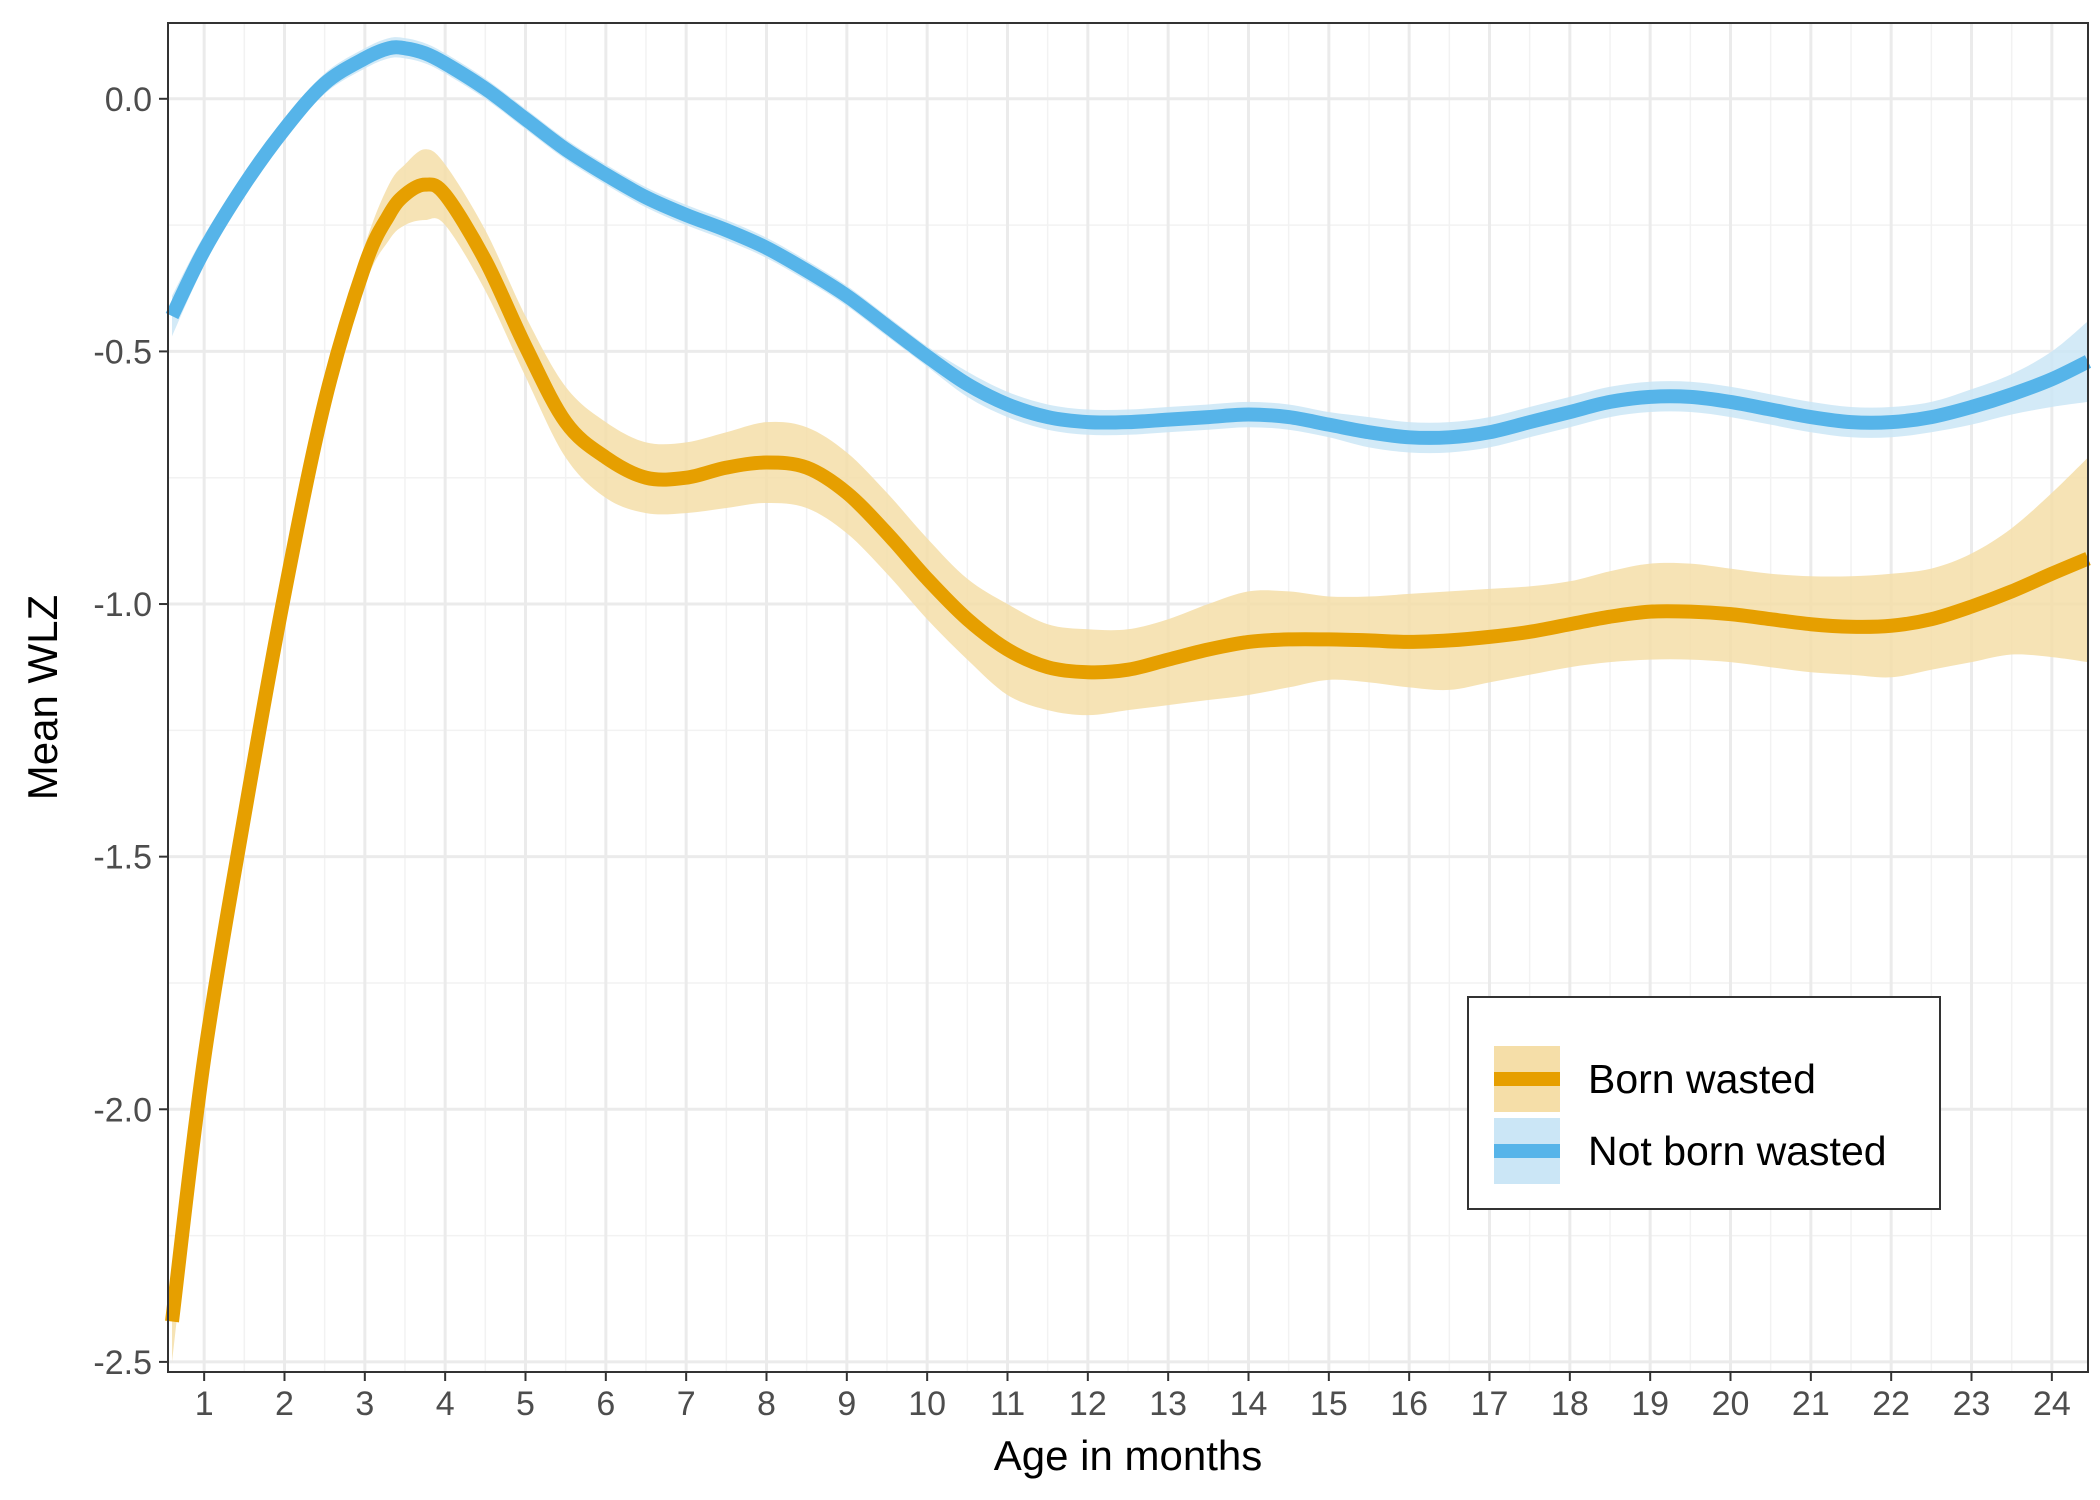 The image size is (2100, 1500). I want to click on x-tick-label: 10, so click(927, 1404).